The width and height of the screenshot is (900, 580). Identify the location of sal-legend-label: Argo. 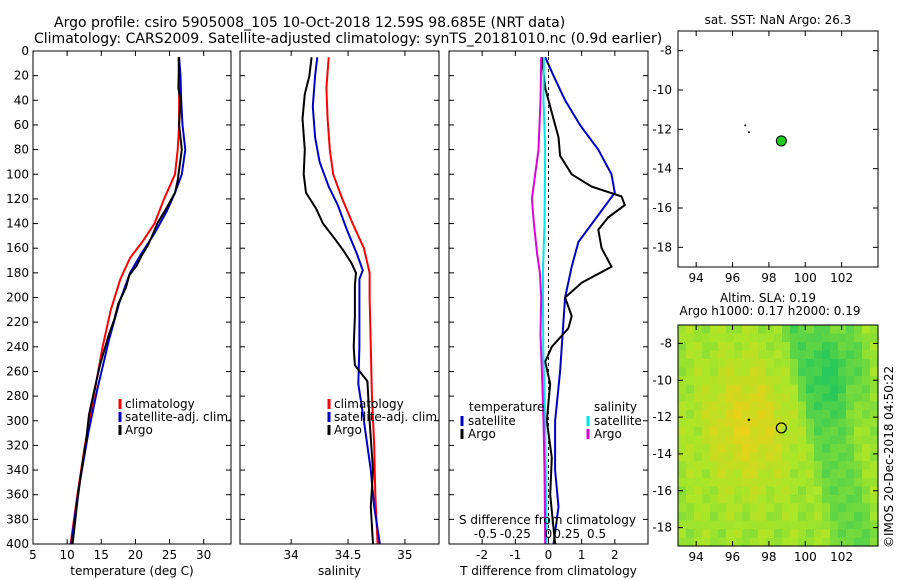
(348, 430).